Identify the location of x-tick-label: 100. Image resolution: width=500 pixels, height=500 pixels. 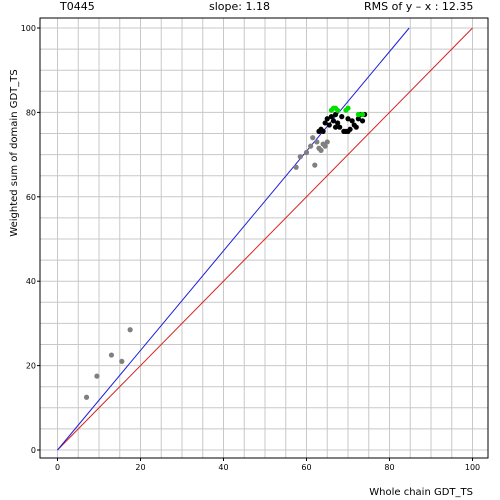
(472, 467).